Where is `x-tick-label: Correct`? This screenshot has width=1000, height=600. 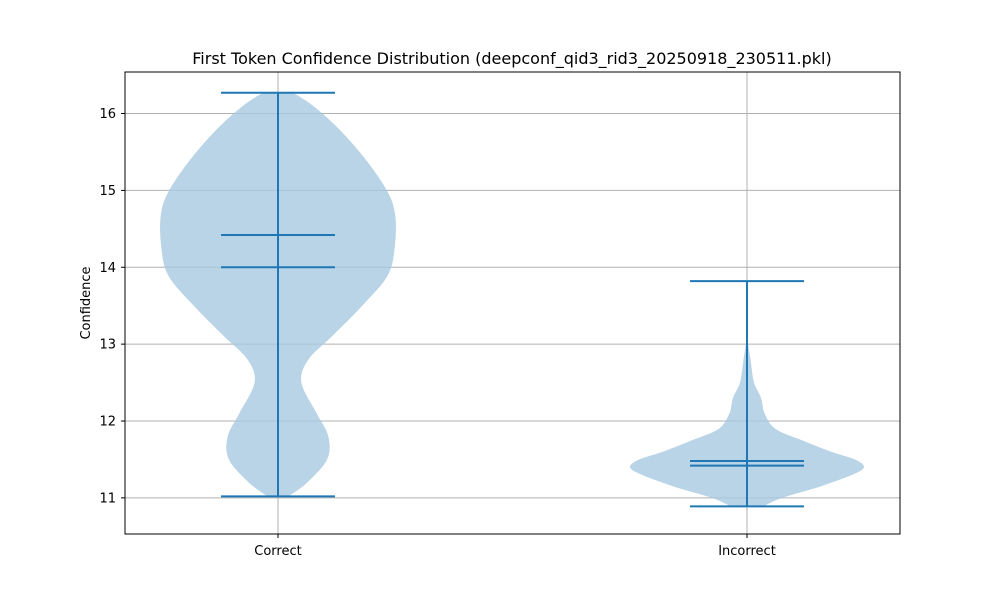
x-tick-label: Correct is located at coordinates (277, 551).